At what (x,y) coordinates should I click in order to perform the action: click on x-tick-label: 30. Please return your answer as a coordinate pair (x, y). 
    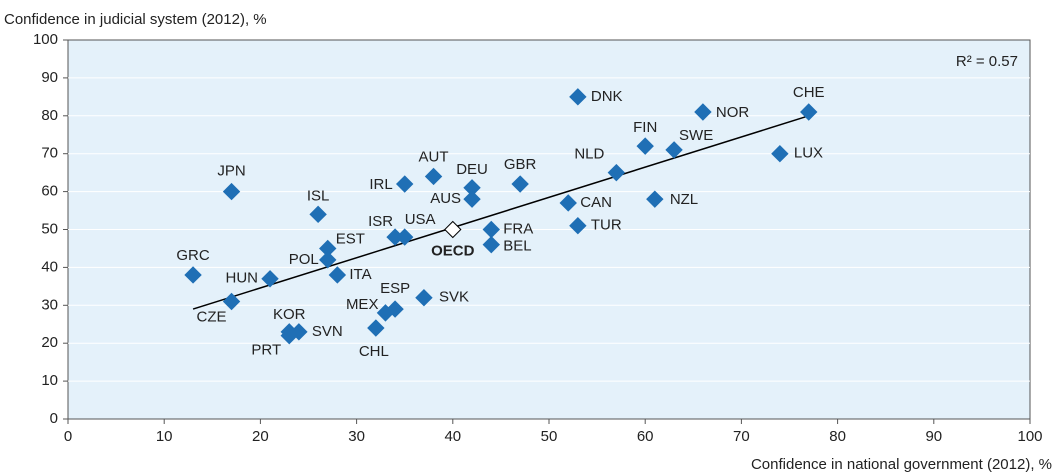
    Looking at the image, I should click on (356, 436).